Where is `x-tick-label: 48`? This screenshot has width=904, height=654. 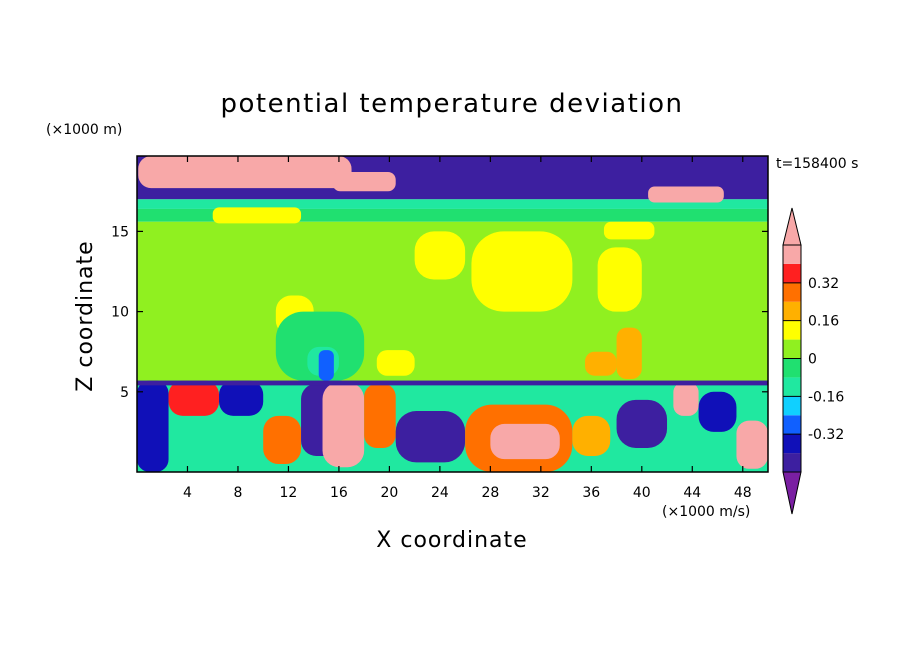
x-tick-label: 48 is located at coordinates (743, 493).